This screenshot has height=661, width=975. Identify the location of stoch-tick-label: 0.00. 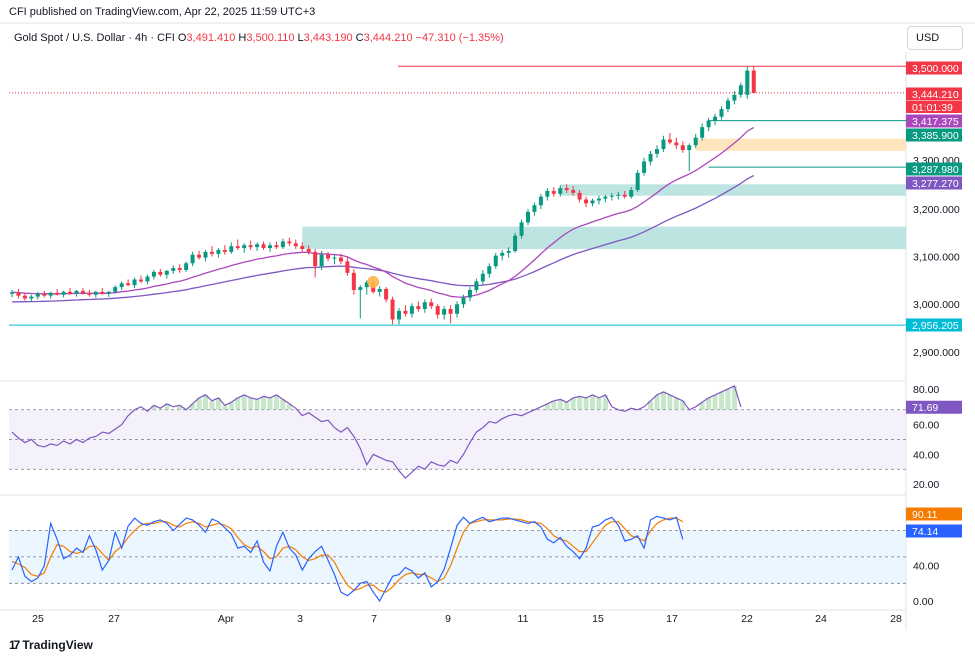
(923, 602).